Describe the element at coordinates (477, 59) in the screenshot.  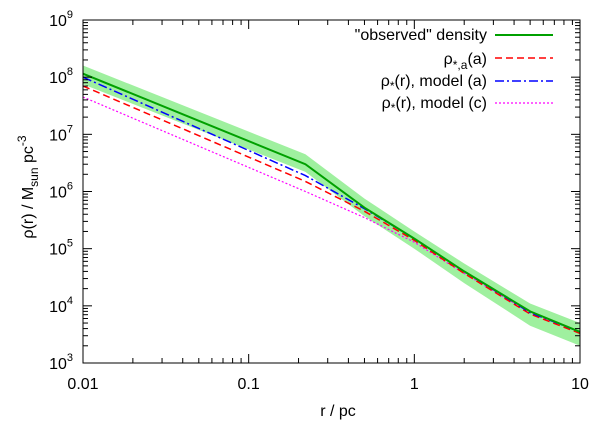
I see `legend-label-rho-star-a-suffix: (a)` at that location.